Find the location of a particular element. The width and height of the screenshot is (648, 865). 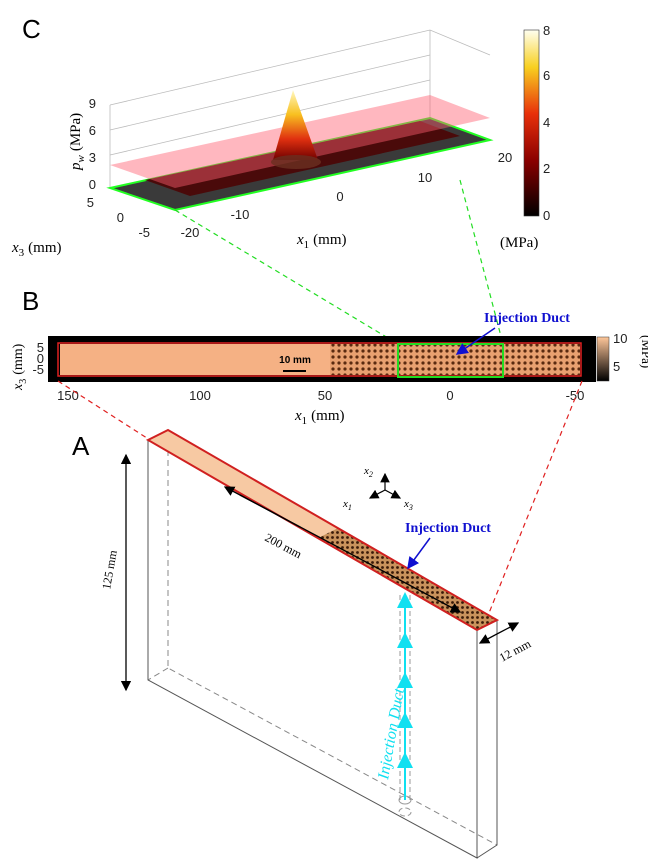

x1-tick-label: -20 is located at coordinates (190, 232).